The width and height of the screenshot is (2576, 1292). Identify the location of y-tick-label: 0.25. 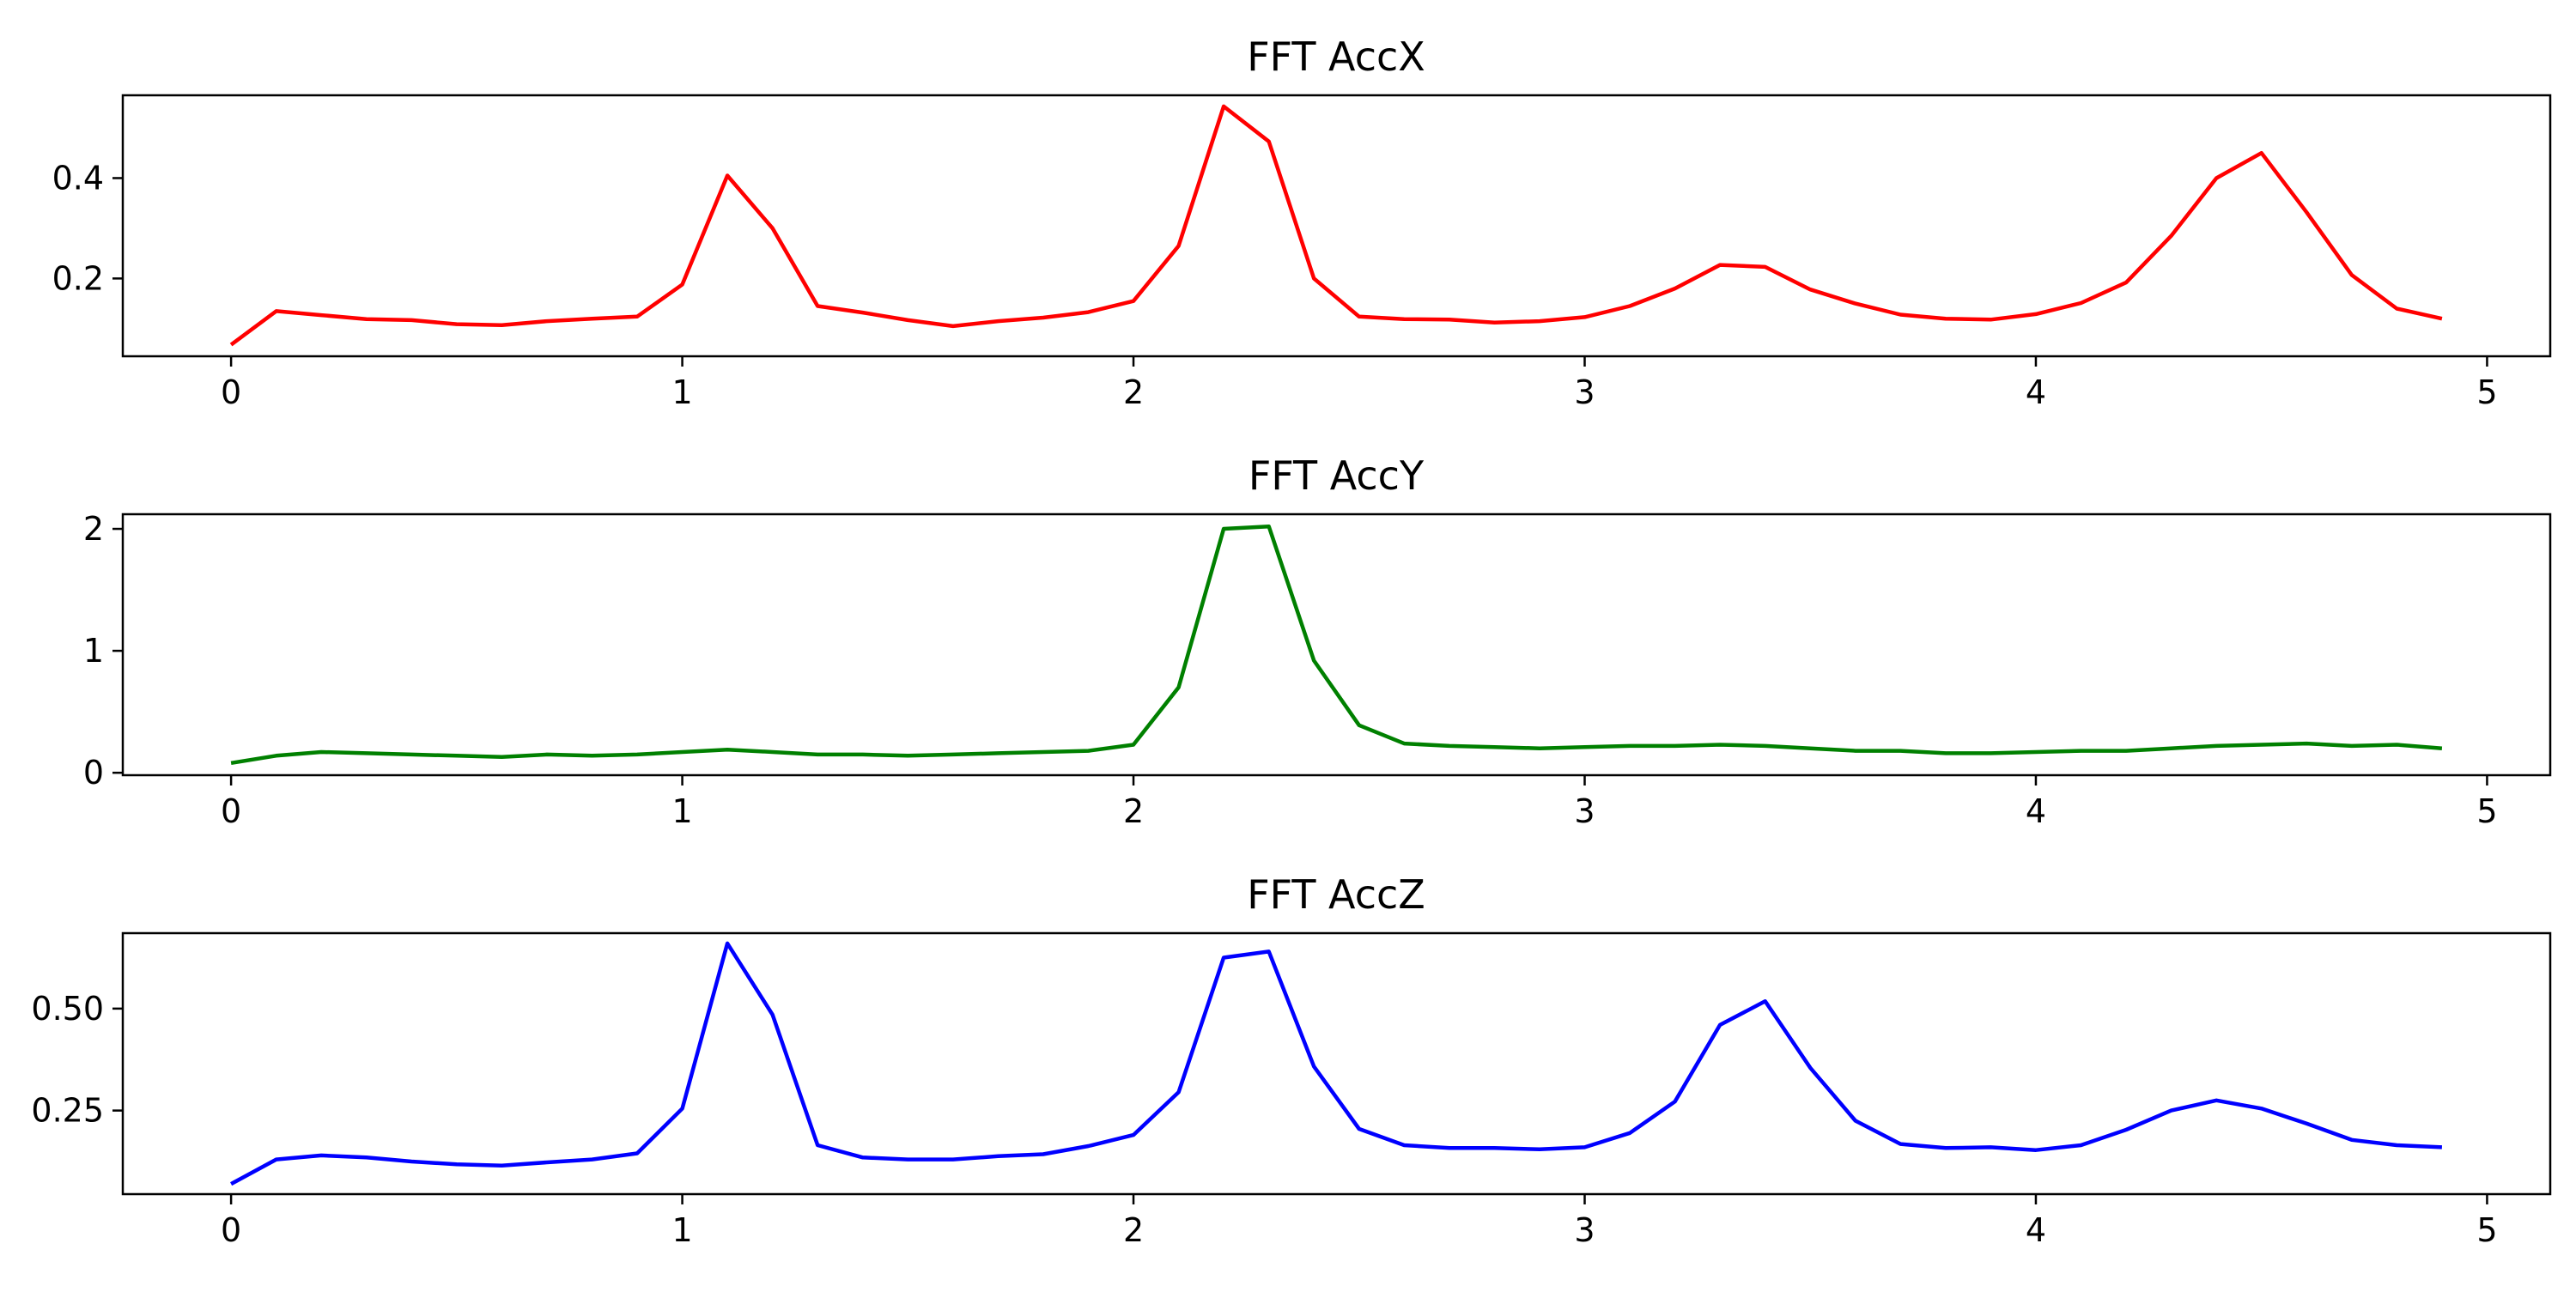
(67, 1111).